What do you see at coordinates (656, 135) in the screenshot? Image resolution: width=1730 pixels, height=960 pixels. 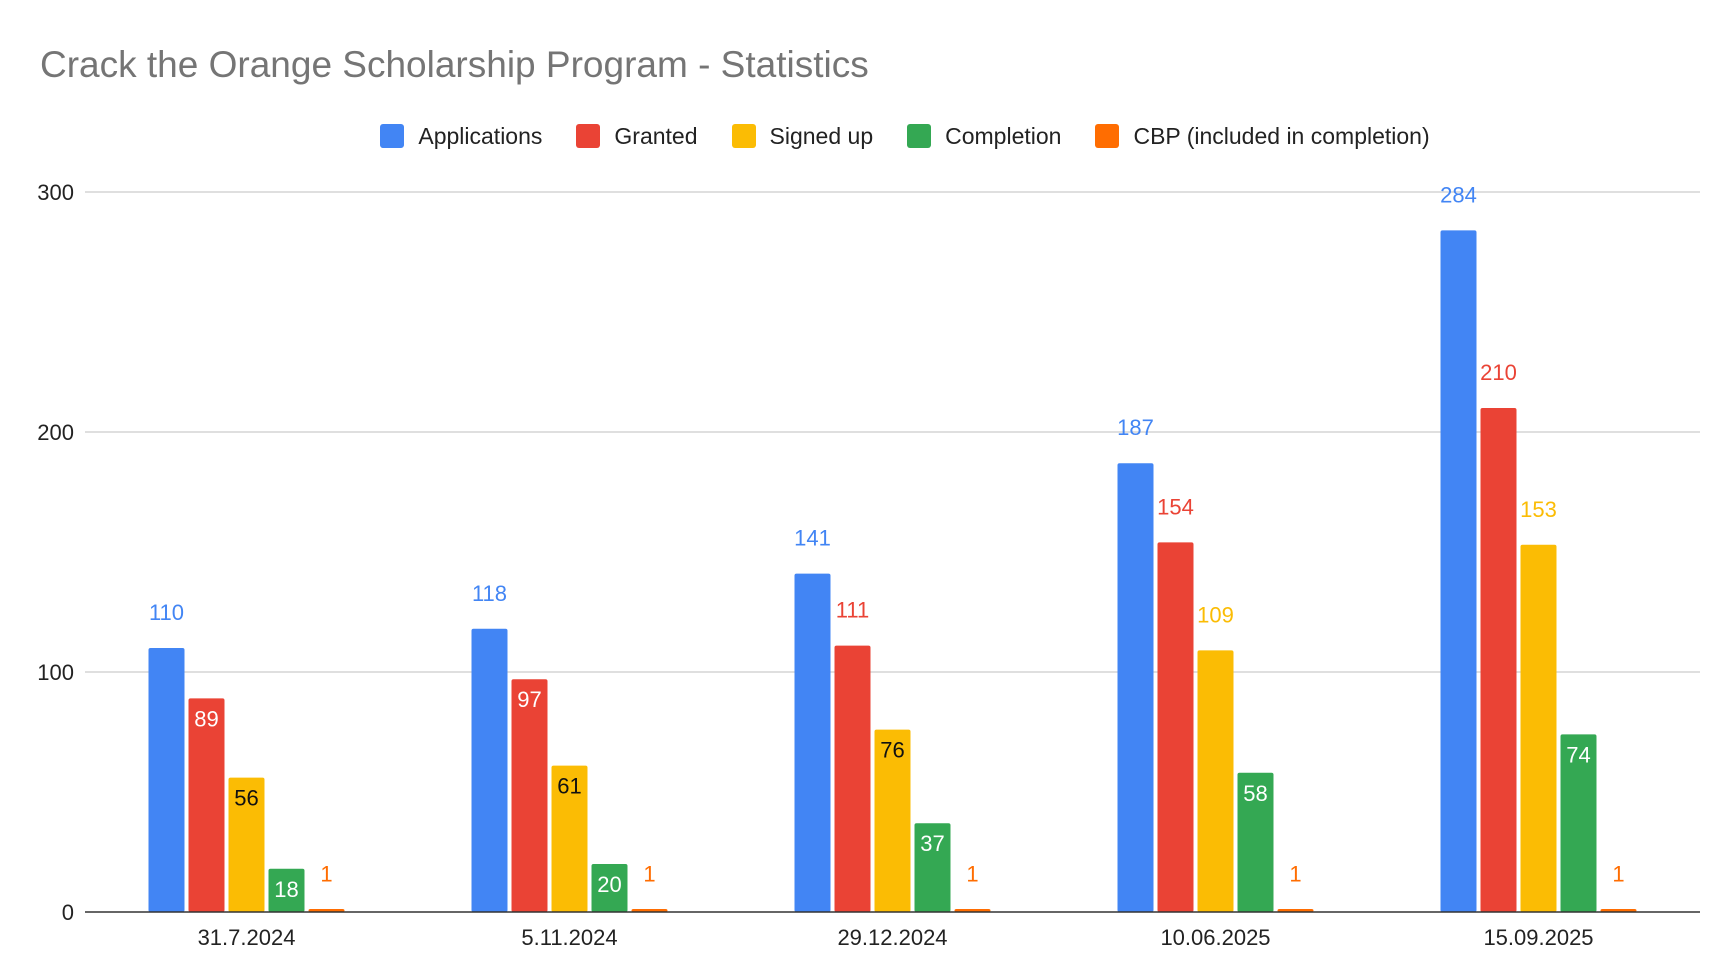 I see `legend-label: Granted` at bounding box center [656, 135].